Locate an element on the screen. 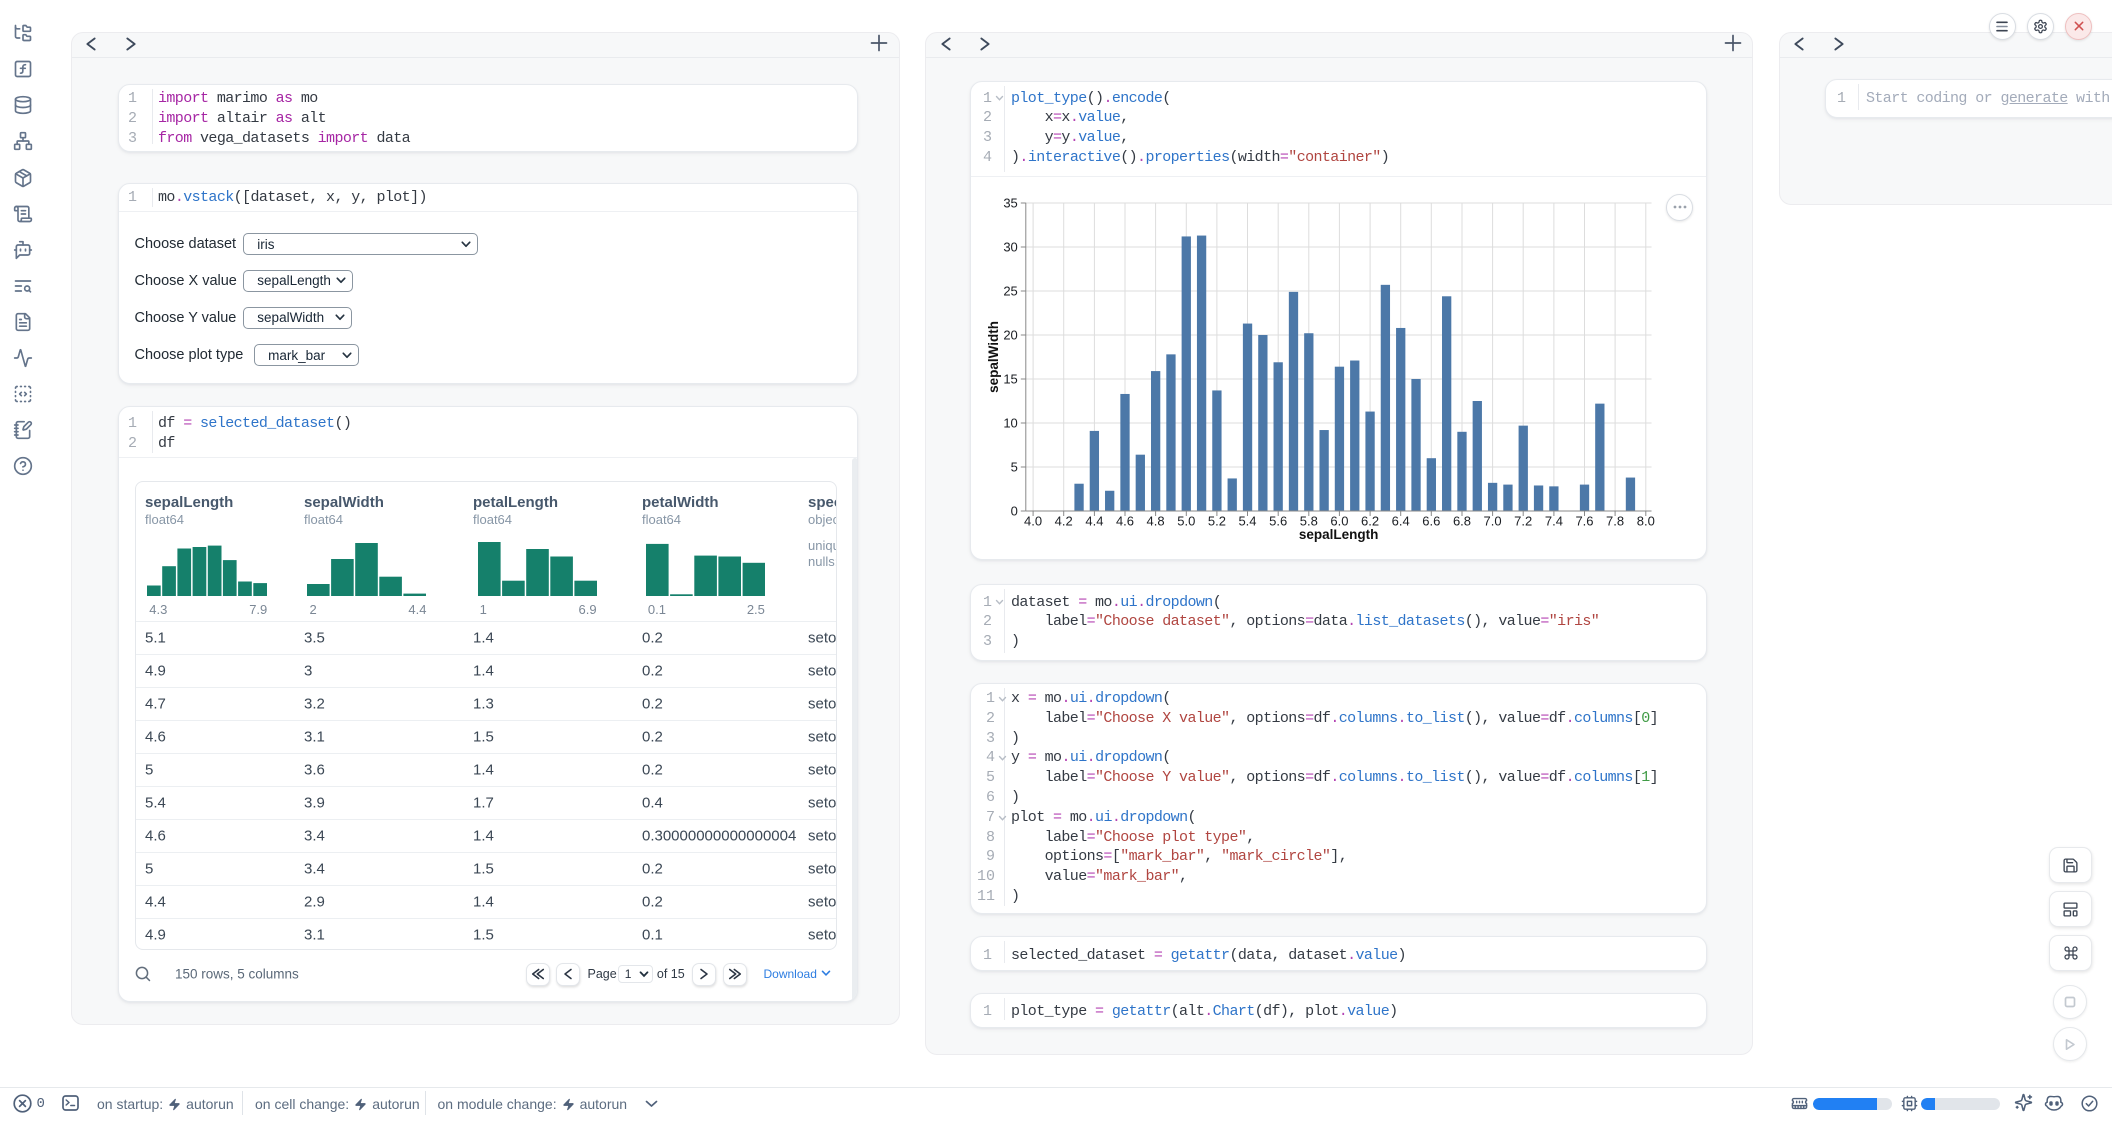 The width and height of the screenshot is (2112, 1122). svg-text: 25 is located at coordinates (1010, 290).